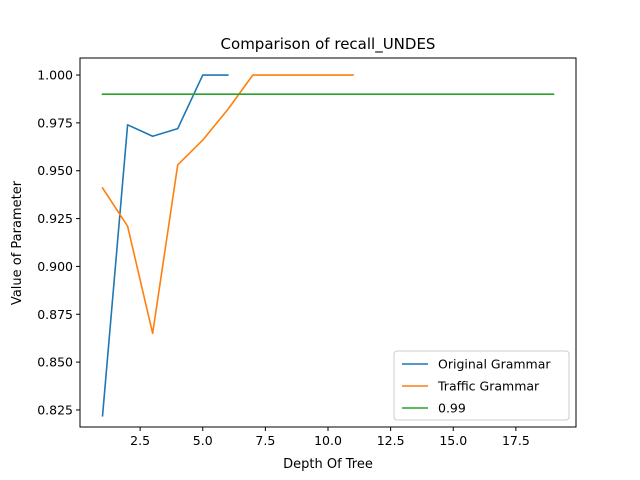  I want to click on y-tick-label: 0.825, so click(55, 409).